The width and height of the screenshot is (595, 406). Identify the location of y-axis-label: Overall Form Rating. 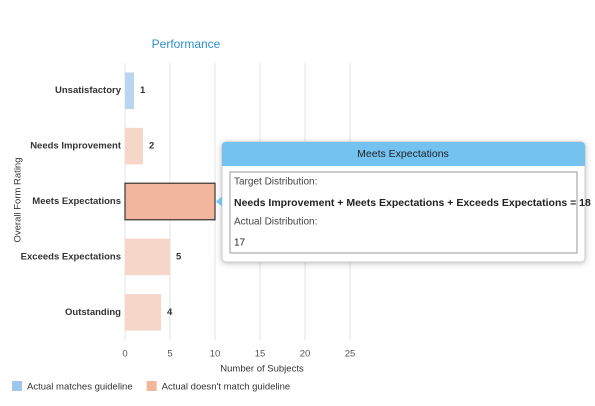
(18, 200).